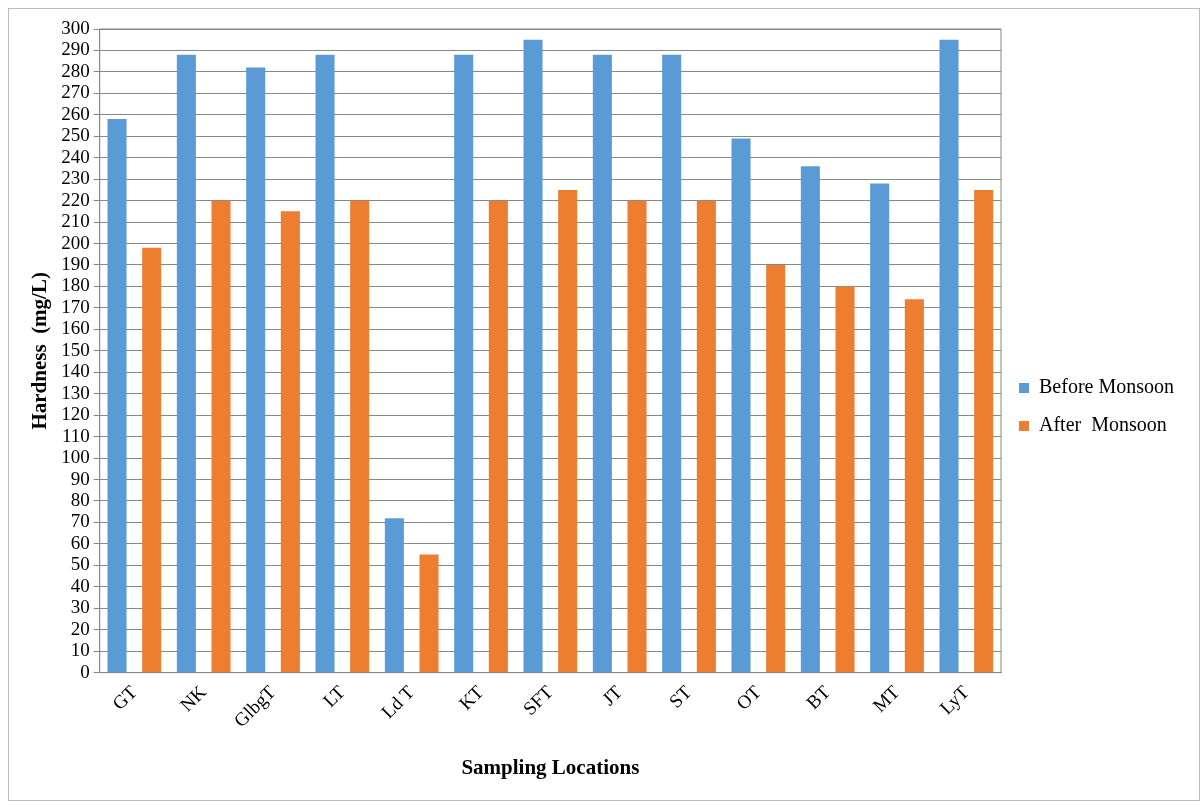 The image size is (1202, 803). I want to click on y-tick-label: 240, so click(75, 156).